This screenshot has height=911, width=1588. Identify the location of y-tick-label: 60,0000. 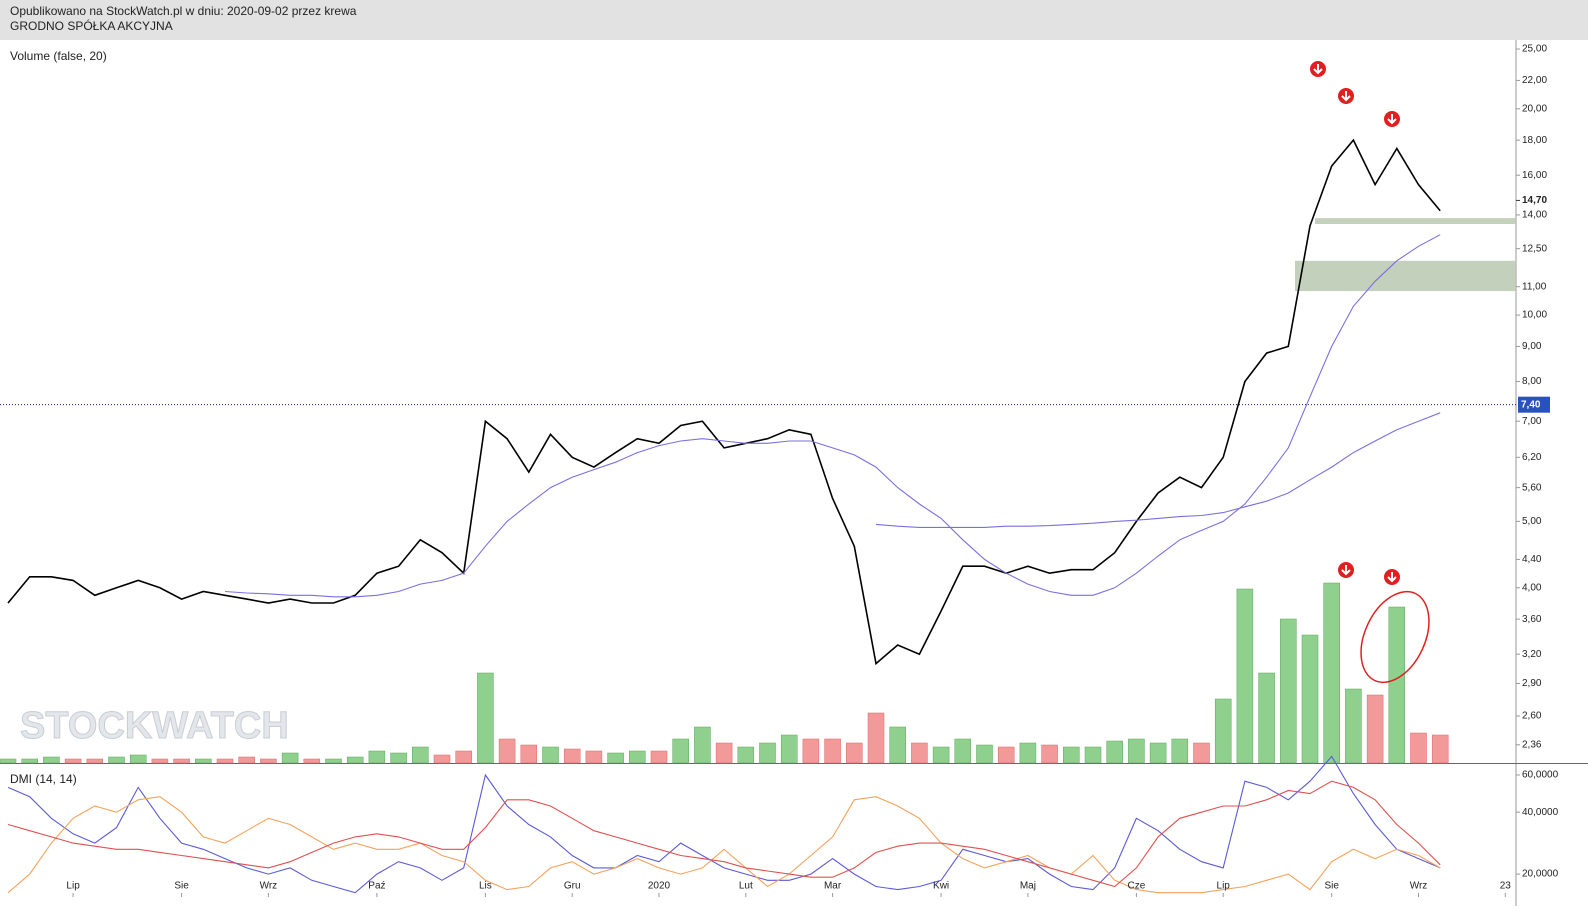
(1540, 775).